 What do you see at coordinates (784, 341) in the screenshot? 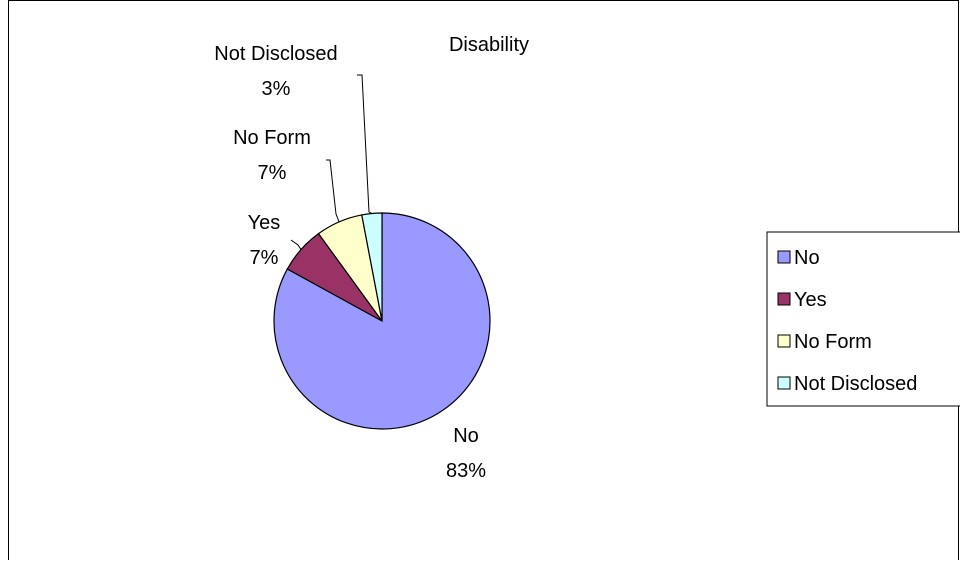
I see `legend-swatch-no-form` at bounding box center [784, 341].